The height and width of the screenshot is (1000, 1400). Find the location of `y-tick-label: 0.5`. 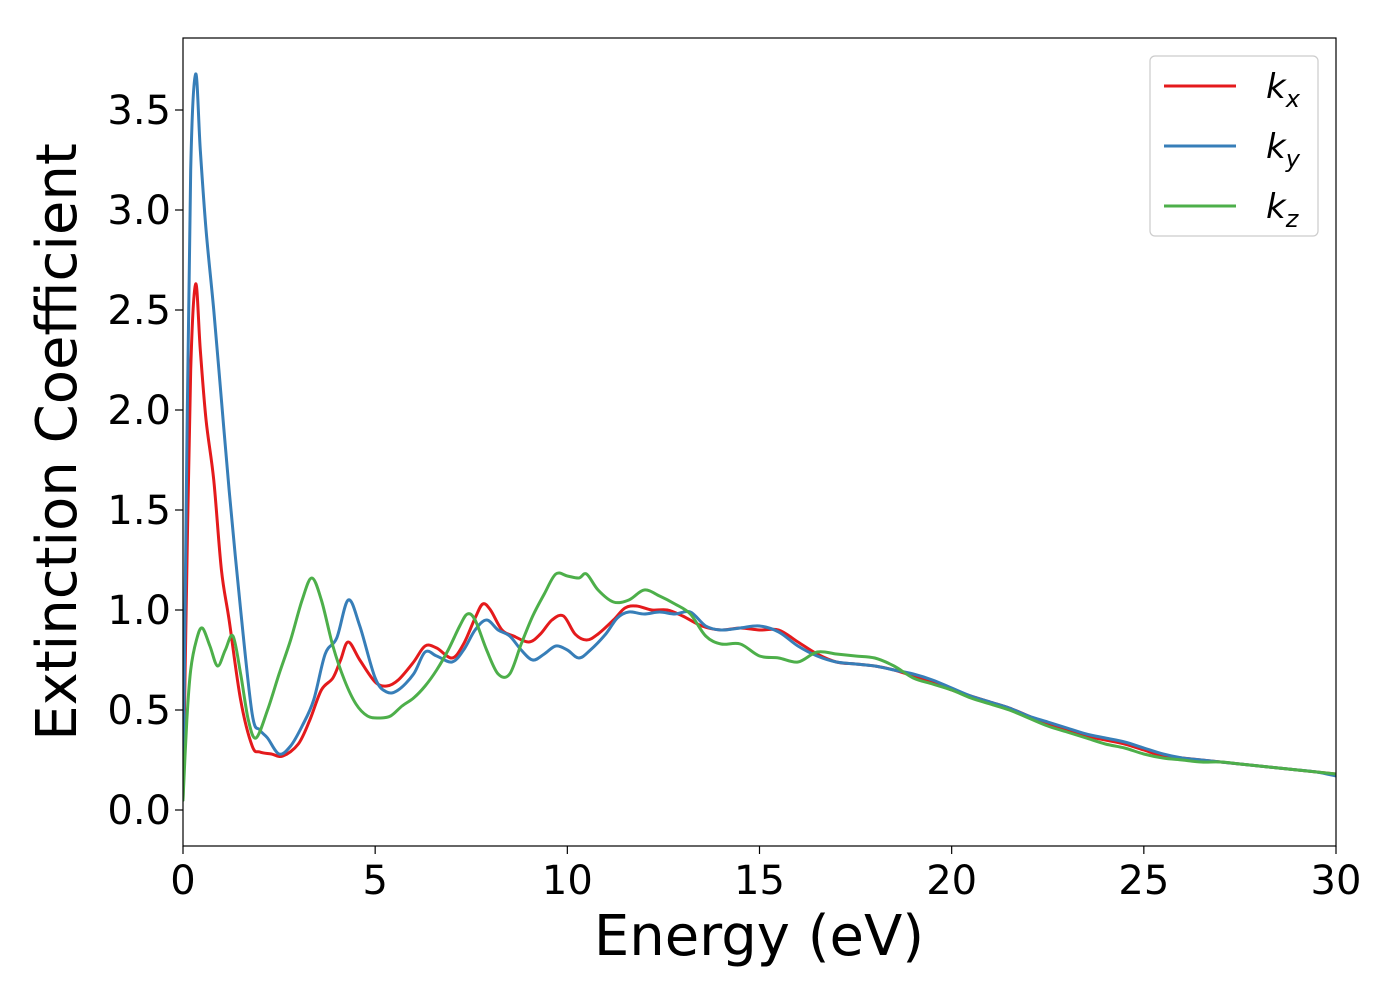

y-tick-label: 0.5 is located at coordinates (139, 711).